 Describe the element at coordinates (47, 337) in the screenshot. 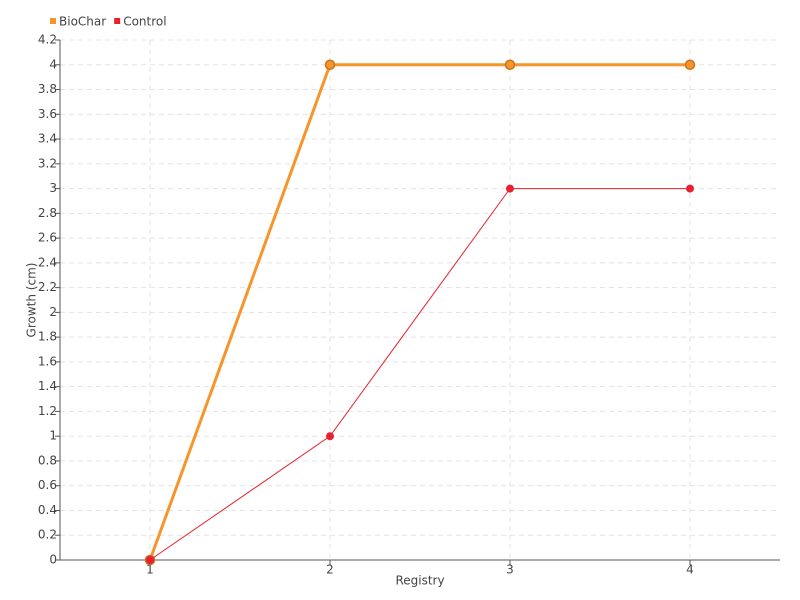

I see `y-tick-label: 1.8` at that location.